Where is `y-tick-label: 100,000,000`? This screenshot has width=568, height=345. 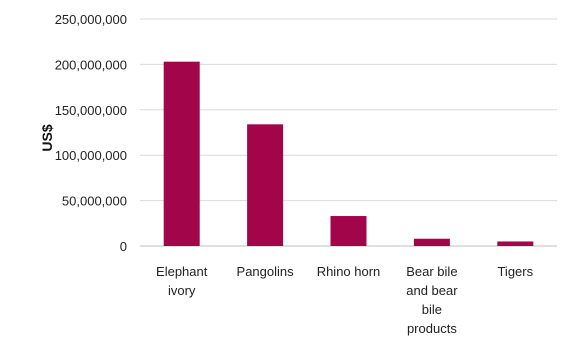 y-tick-label: 100,000,000 is located at coordinates (91, 155).